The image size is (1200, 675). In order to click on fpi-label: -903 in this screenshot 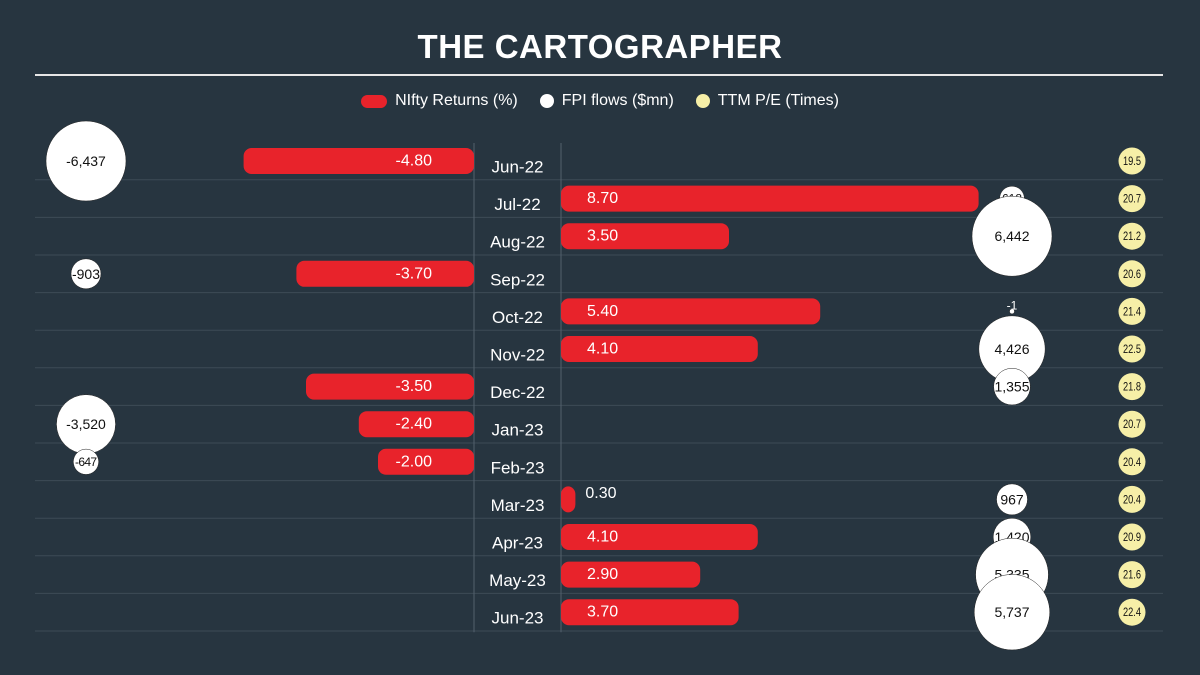, I will do `click(86, 274)`.